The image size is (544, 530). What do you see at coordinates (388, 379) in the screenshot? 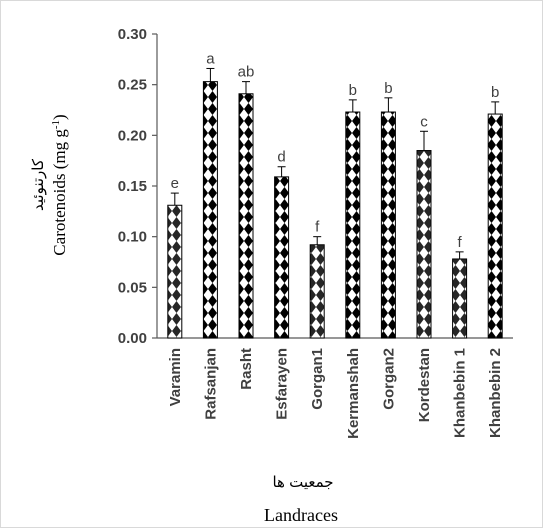
I see `x-tick-label: Gorgan2` at bounding box center [388, 379].